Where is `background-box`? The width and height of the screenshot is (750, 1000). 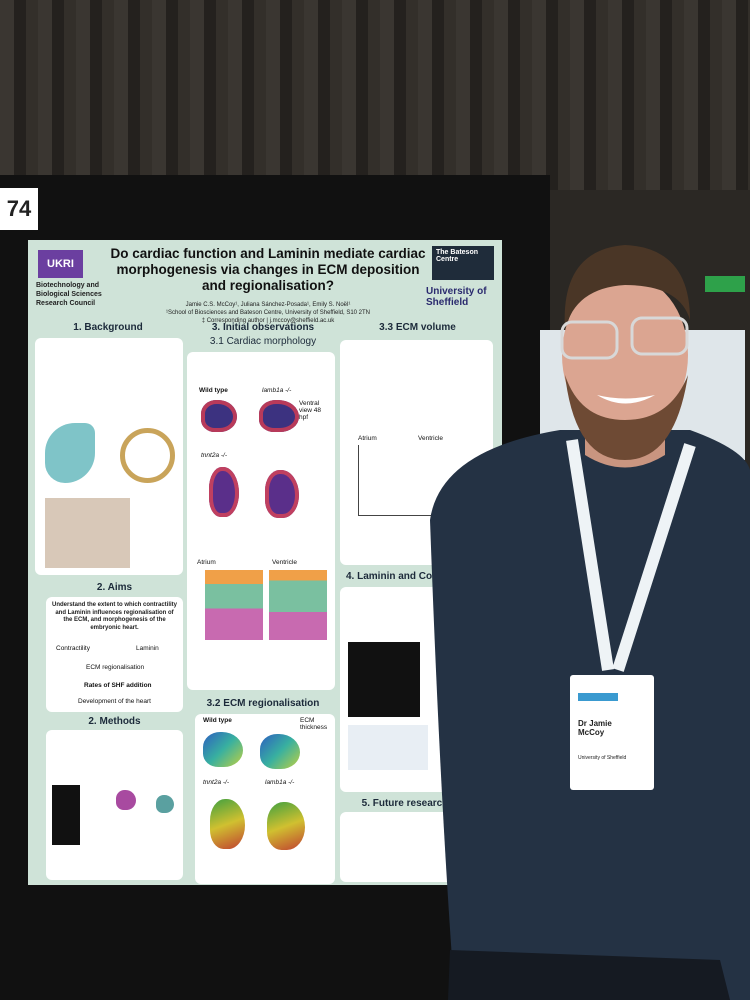 background-box is located at coordinates (109, 456).